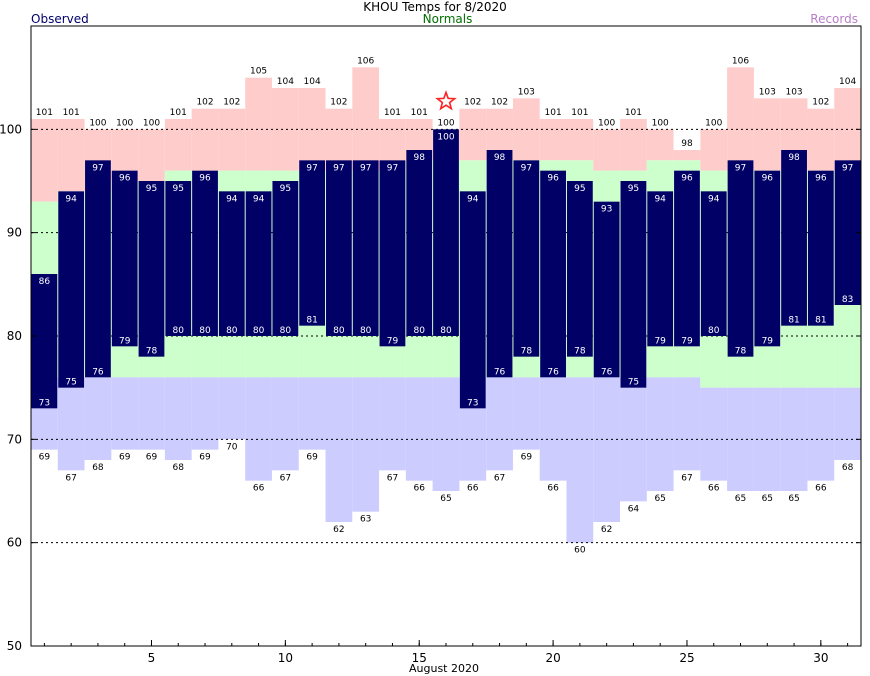 The height and width of the screenshot is (676, 870). What do you see at coordinates (686, 658) in the screenshot?
I see `x-tick-label: 25` at bounding box center [686, 658].